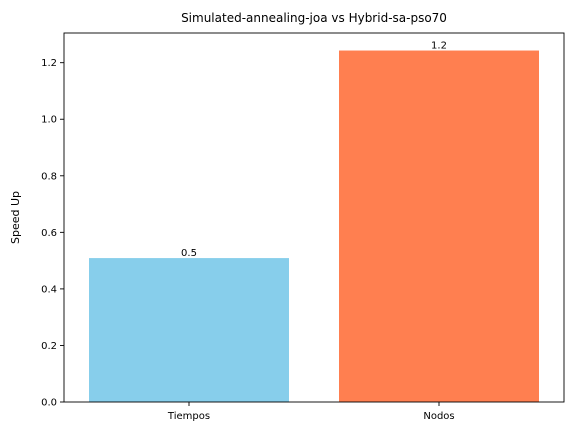 The width and height of the screenshot is (567, 435). What do you see at coordinates (49, 63) in the screenshot?
I see `y-tick-label: 1.2` at bounding box center [49, 63].